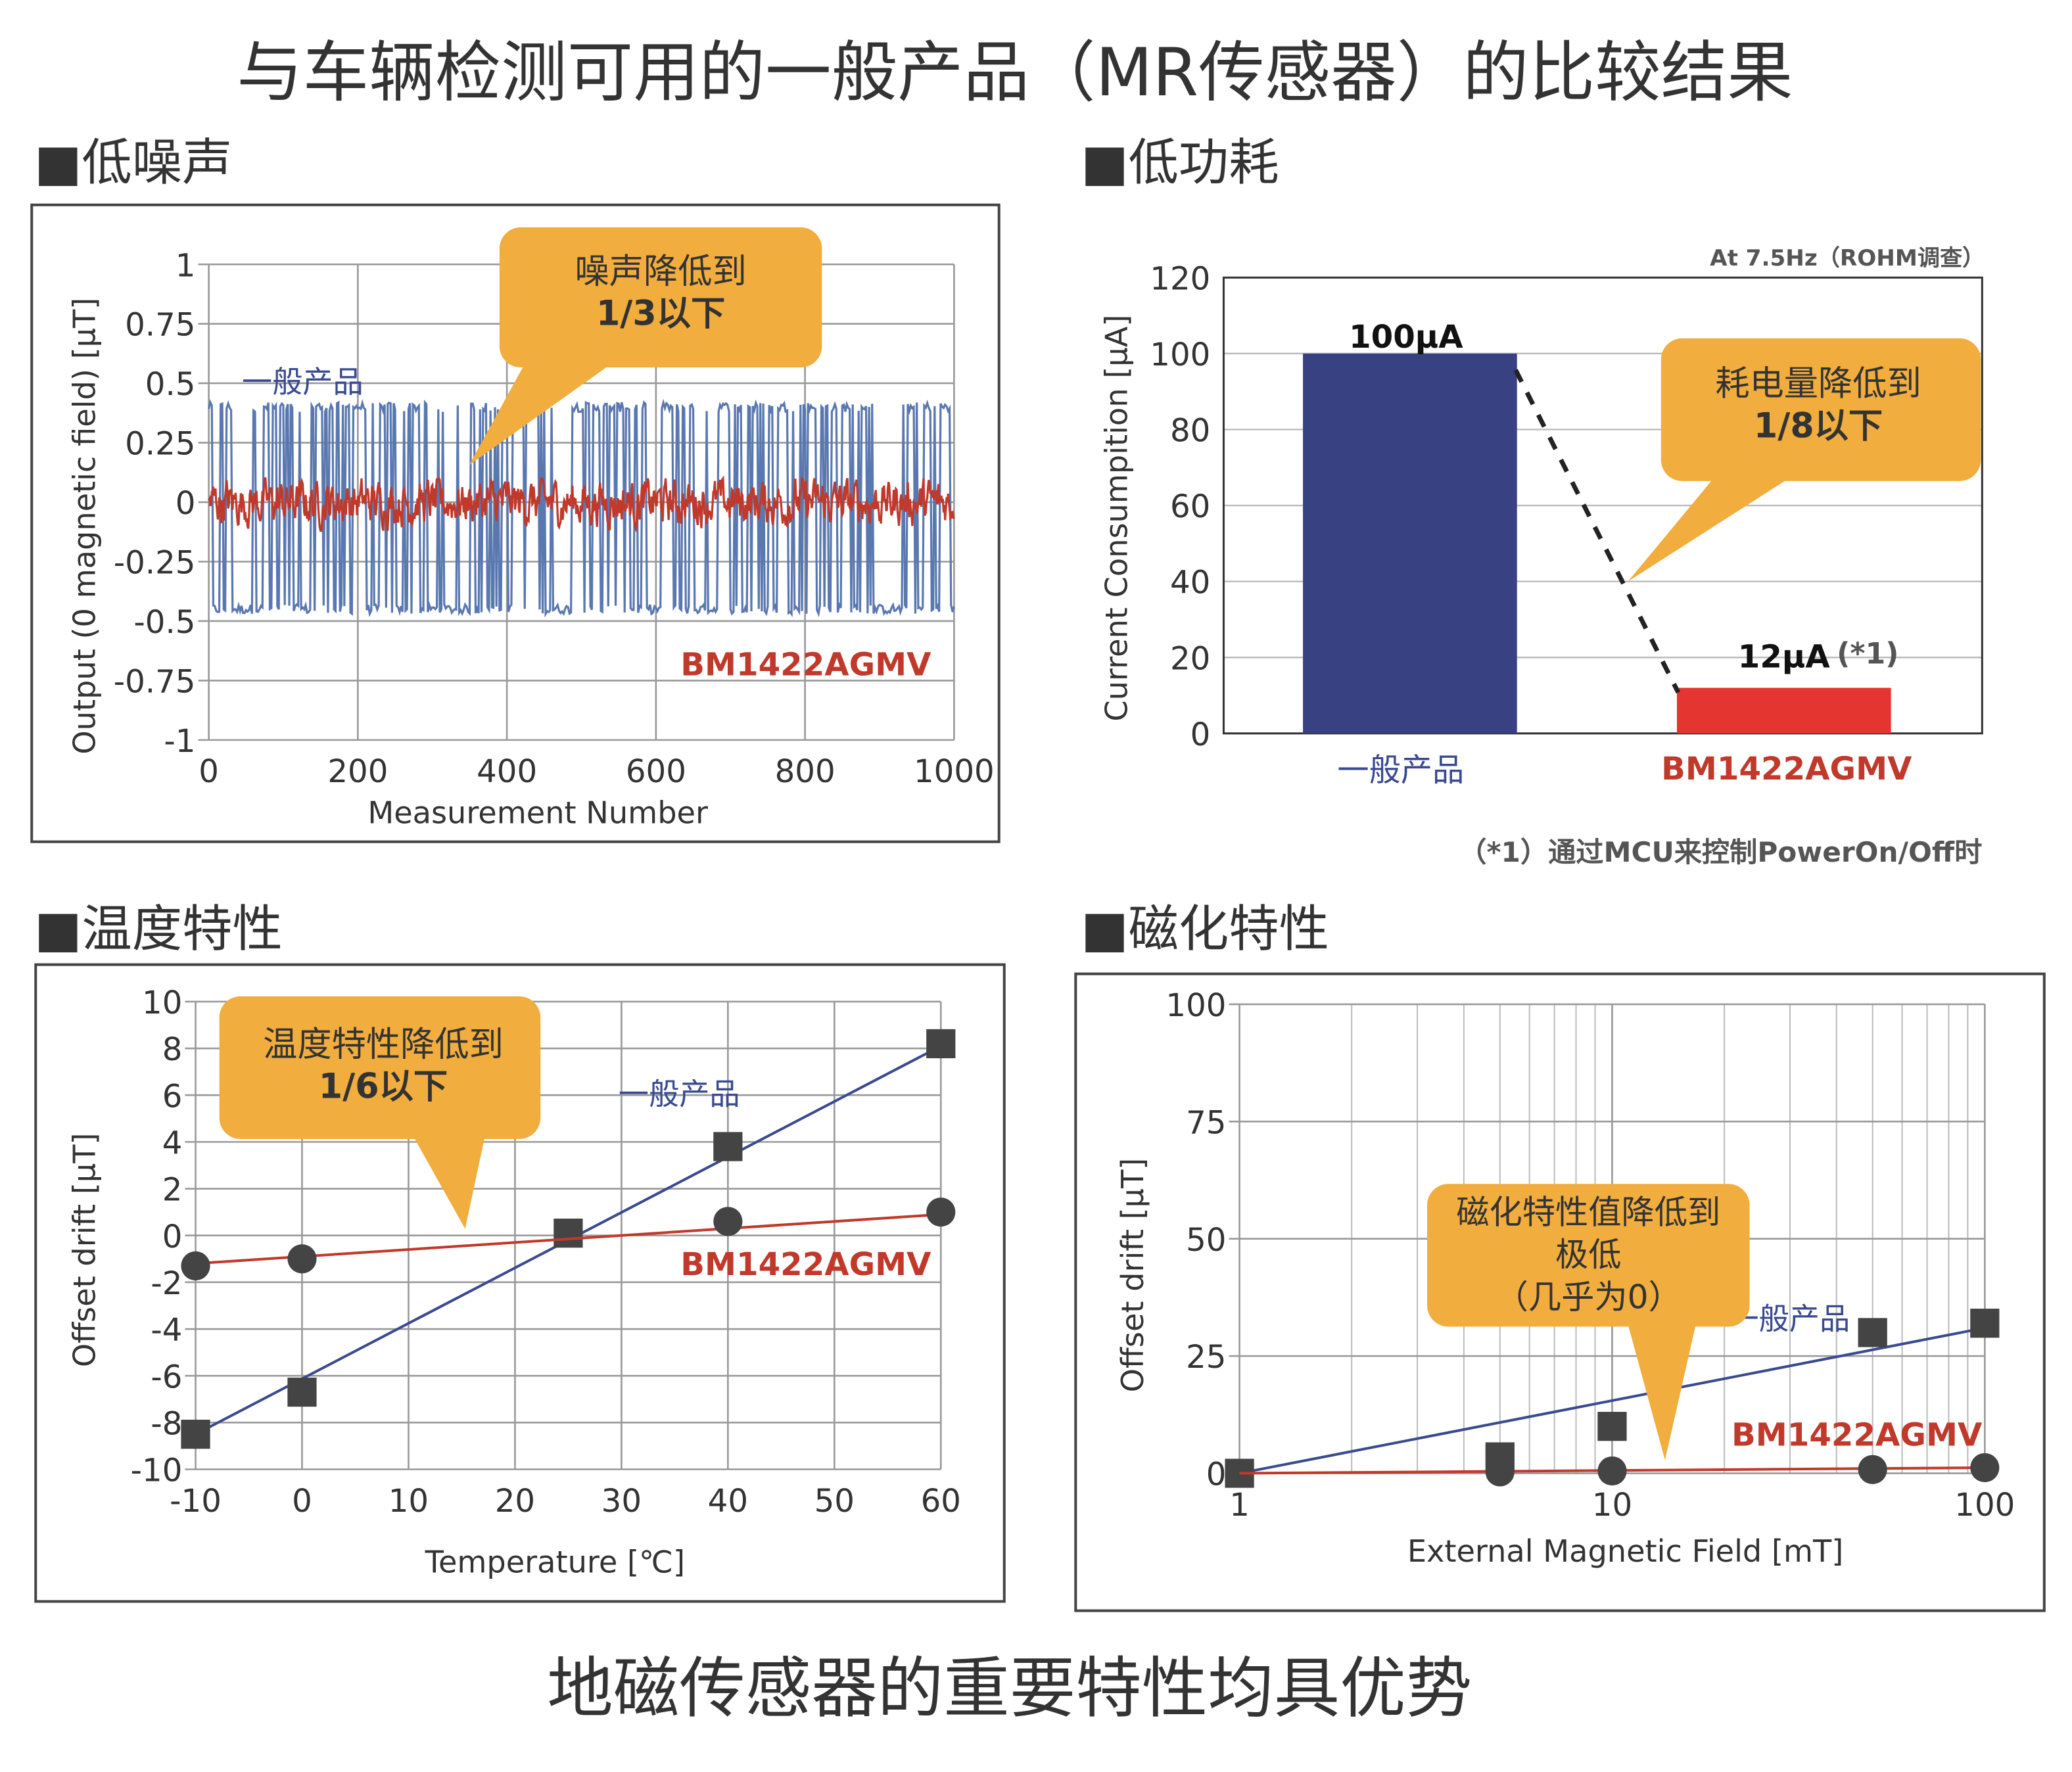  I want to click on y-tick-label: 0.25, so click(160, 444).